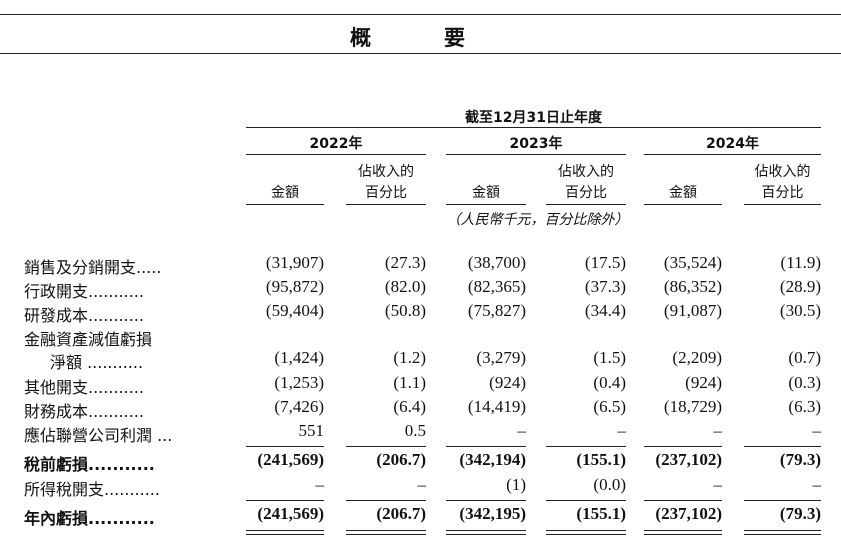 The width and height of the screenshot is (841, 551). I want to click on year-2022: 2022年, so click(336, 144).